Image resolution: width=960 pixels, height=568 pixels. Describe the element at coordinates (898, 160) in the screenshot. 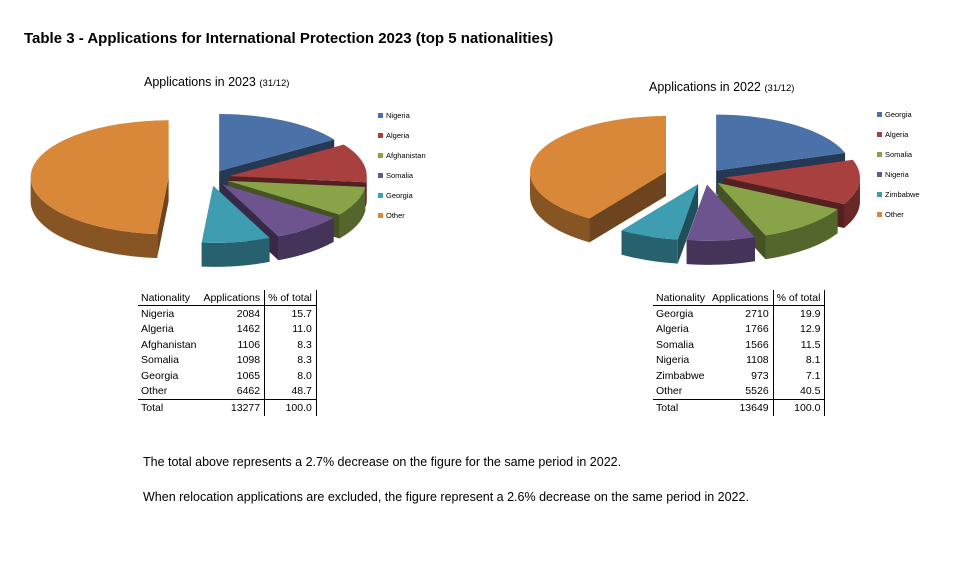

I see `legend-item-somalia: Somalia` at that location.